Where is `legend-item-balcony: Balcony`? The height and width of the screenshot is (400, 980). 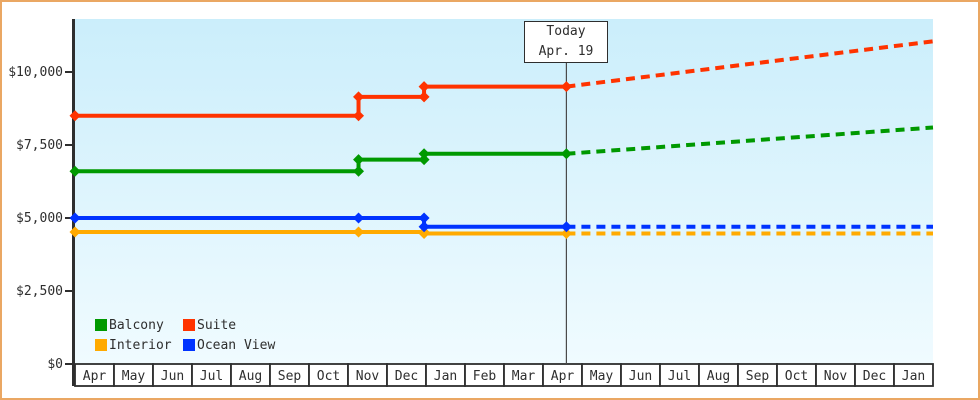
legend-item-balcony: Balcony is located at coordinates (139, 325).